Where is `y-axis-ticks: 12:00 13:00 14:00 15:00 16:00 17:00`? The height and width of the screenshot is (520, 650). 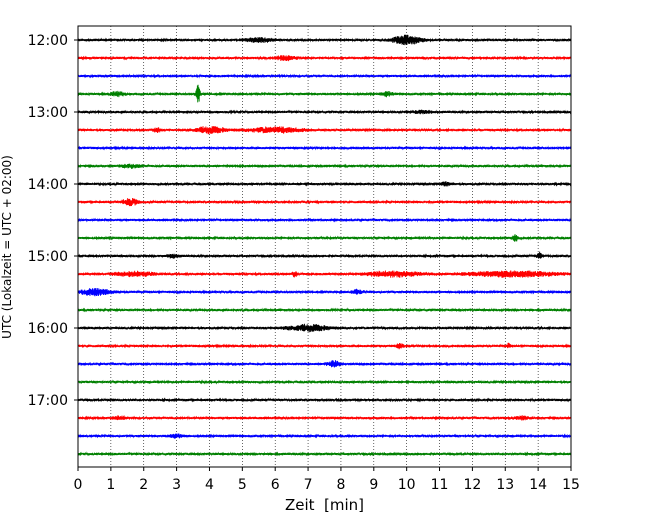
y-axis-ticks: 12:00 13:00 14:00 15:00 16:00 17:00 is located at coordinates (53, 221).